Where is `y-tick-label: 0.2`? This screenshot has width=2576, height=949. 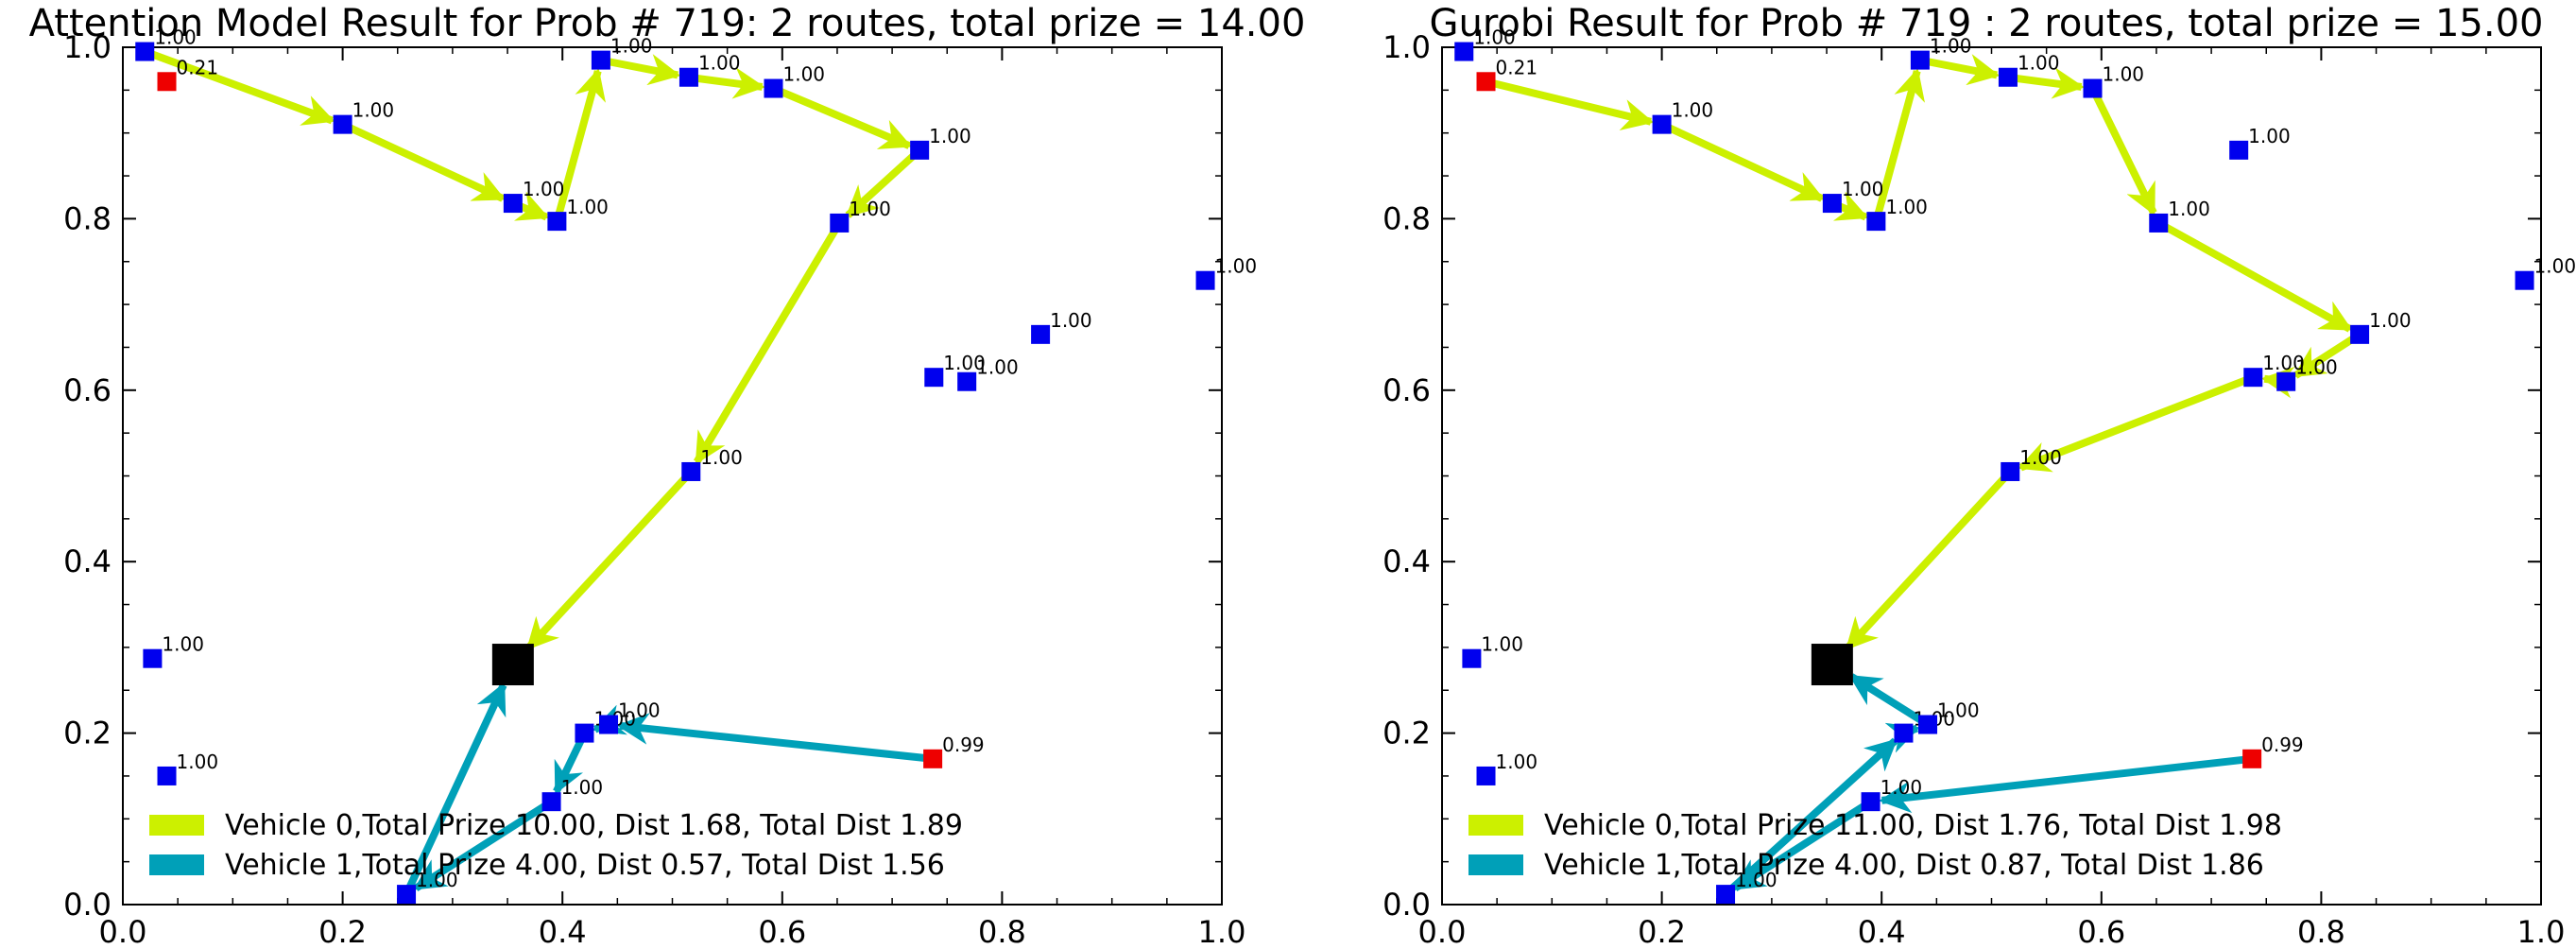
y-tick-label: 0.2 is located at coordinates (1406, 733).